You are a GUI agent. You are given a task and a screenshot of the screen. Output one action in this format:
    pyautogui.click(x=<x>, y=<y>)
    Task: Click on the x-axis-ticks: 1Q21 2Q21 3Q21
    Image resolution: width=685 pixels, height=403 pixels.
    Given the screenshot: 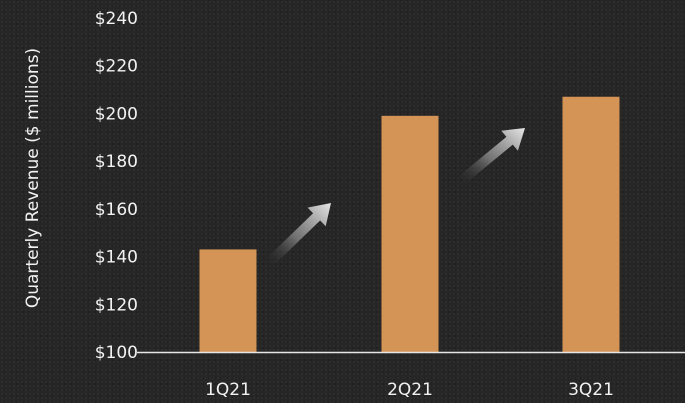 What is the action you would take?
    pyautogui.click(x=409, y=390)
    